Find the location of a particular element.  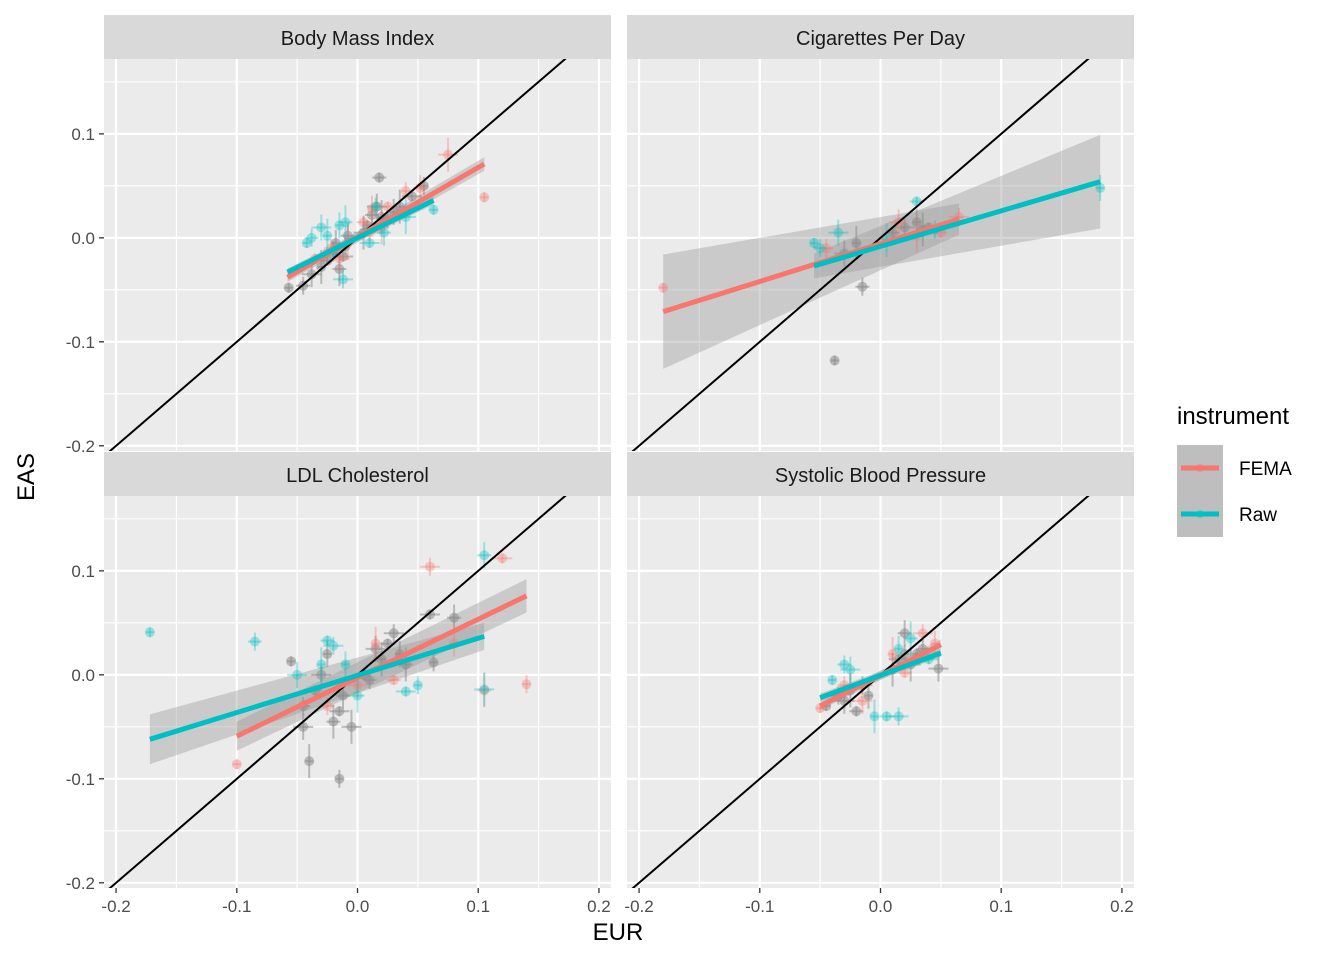

y-tick-label: -0.1 is located at coordinates (80, 779).